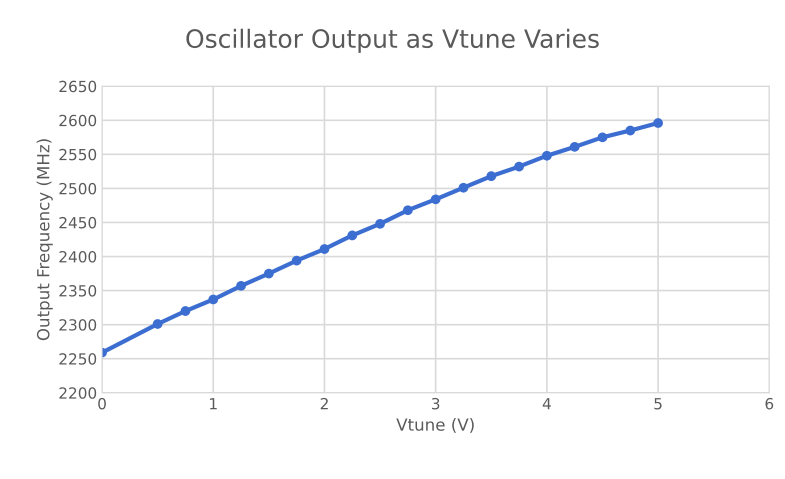  What do you see at coordinates (77, 256) in the screenshot?
I see `y-tick-label: 2400` at bounding box center [77, 256].